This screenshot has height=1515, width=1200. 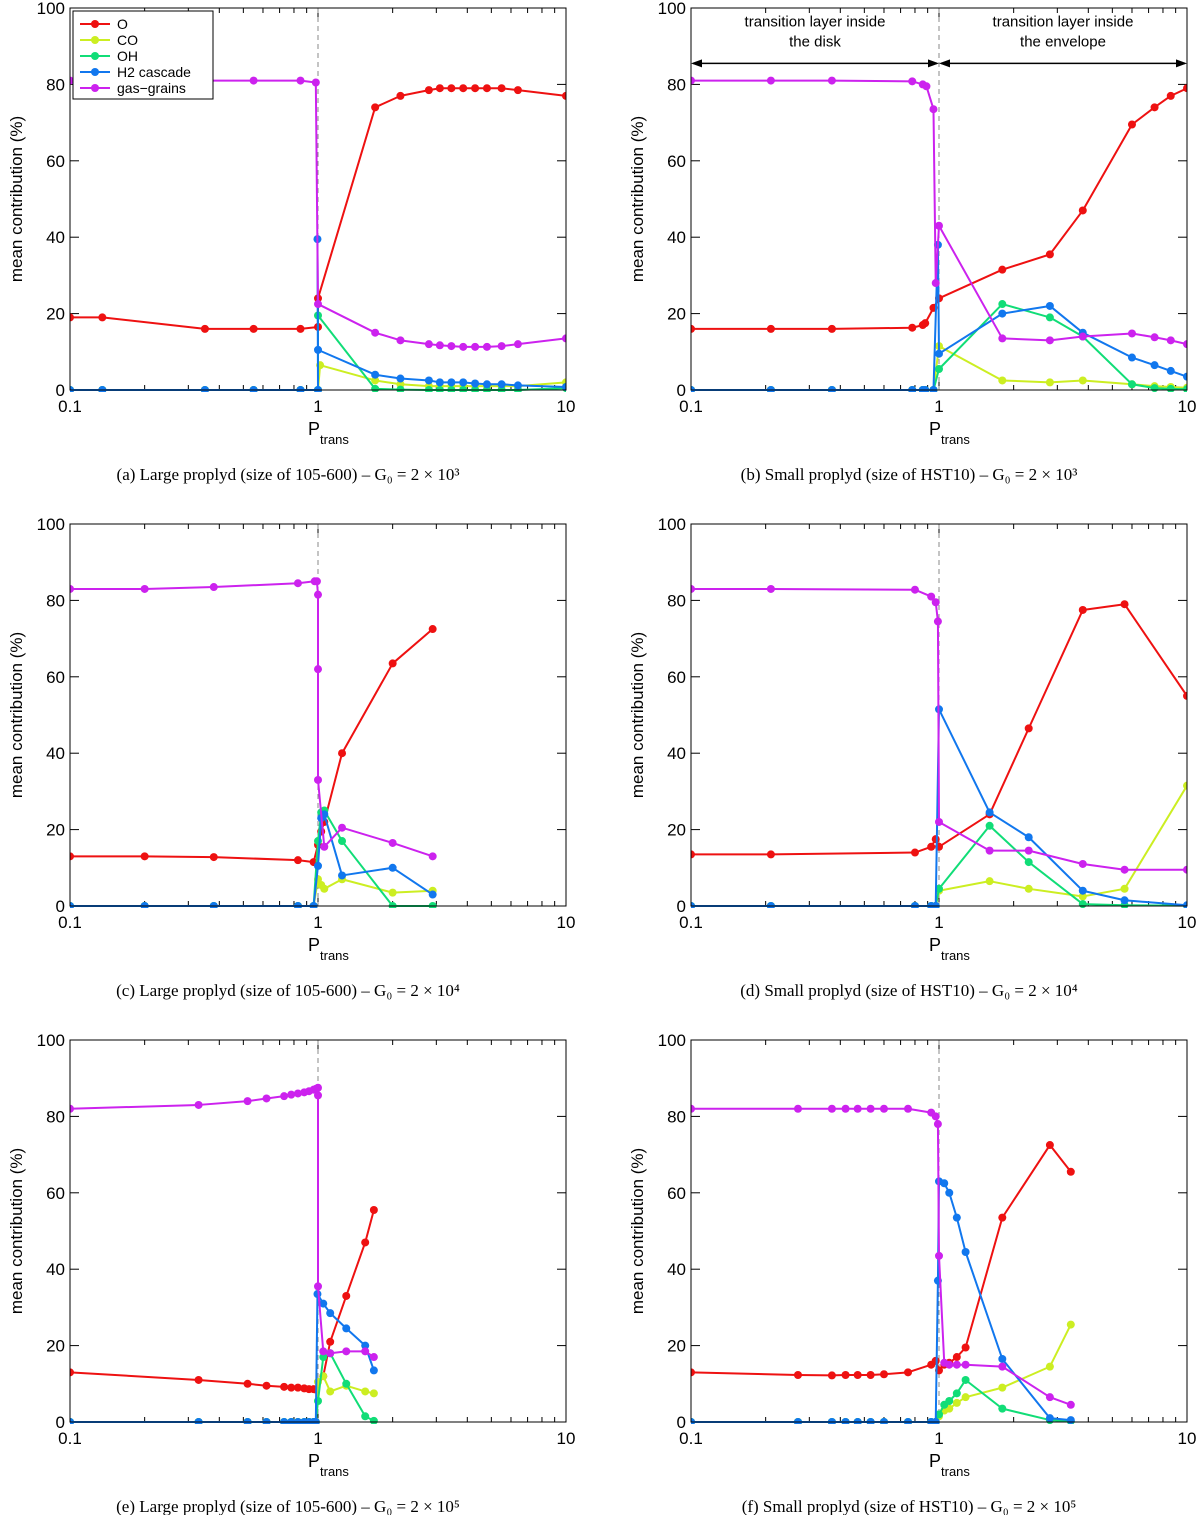 I want to click on y-tick-label: 20, so click(x=55, y=830).